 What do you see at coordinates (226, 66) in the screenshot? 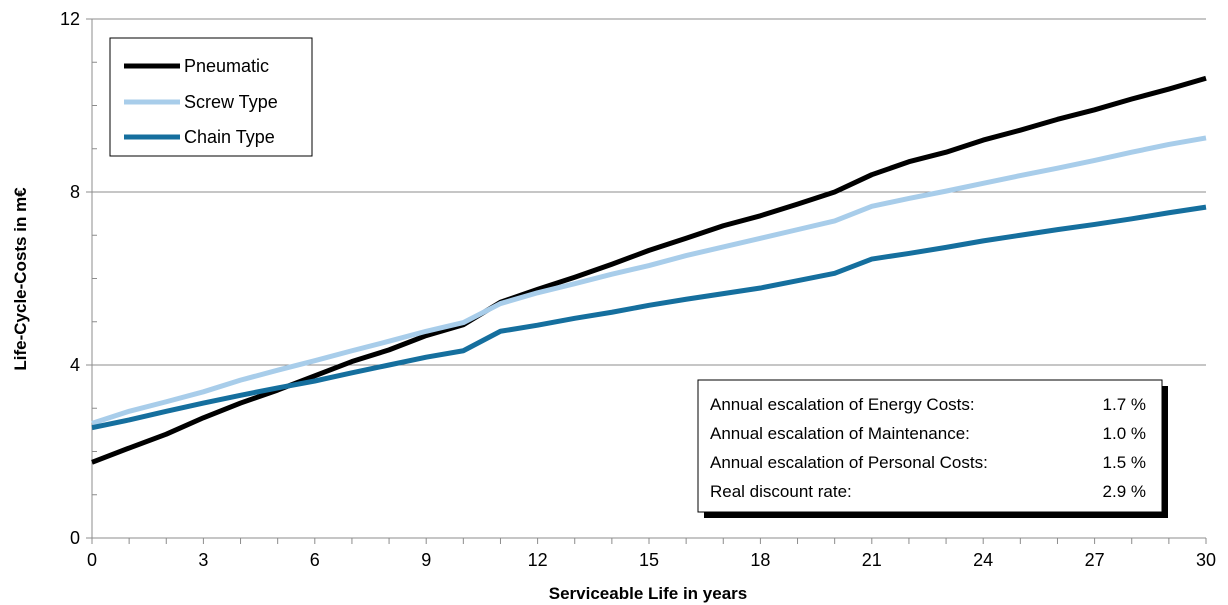
I see `legend-label-pneumatic: Pneumatic` at bounding box center [226, 66].